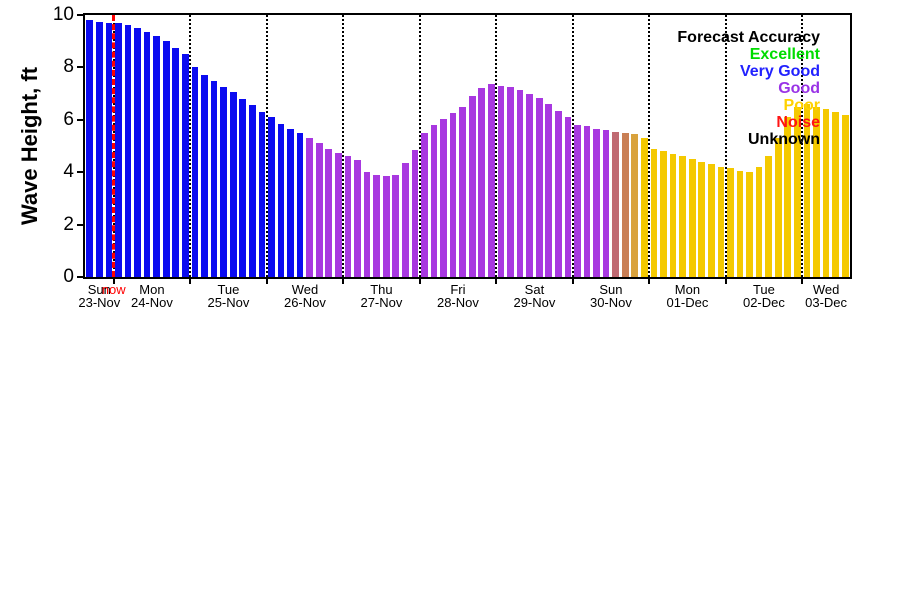  Describe the element at coordinates (826, 296) in the screenshot. I see `x-tick-label: Wed 03-Dec` at that location.